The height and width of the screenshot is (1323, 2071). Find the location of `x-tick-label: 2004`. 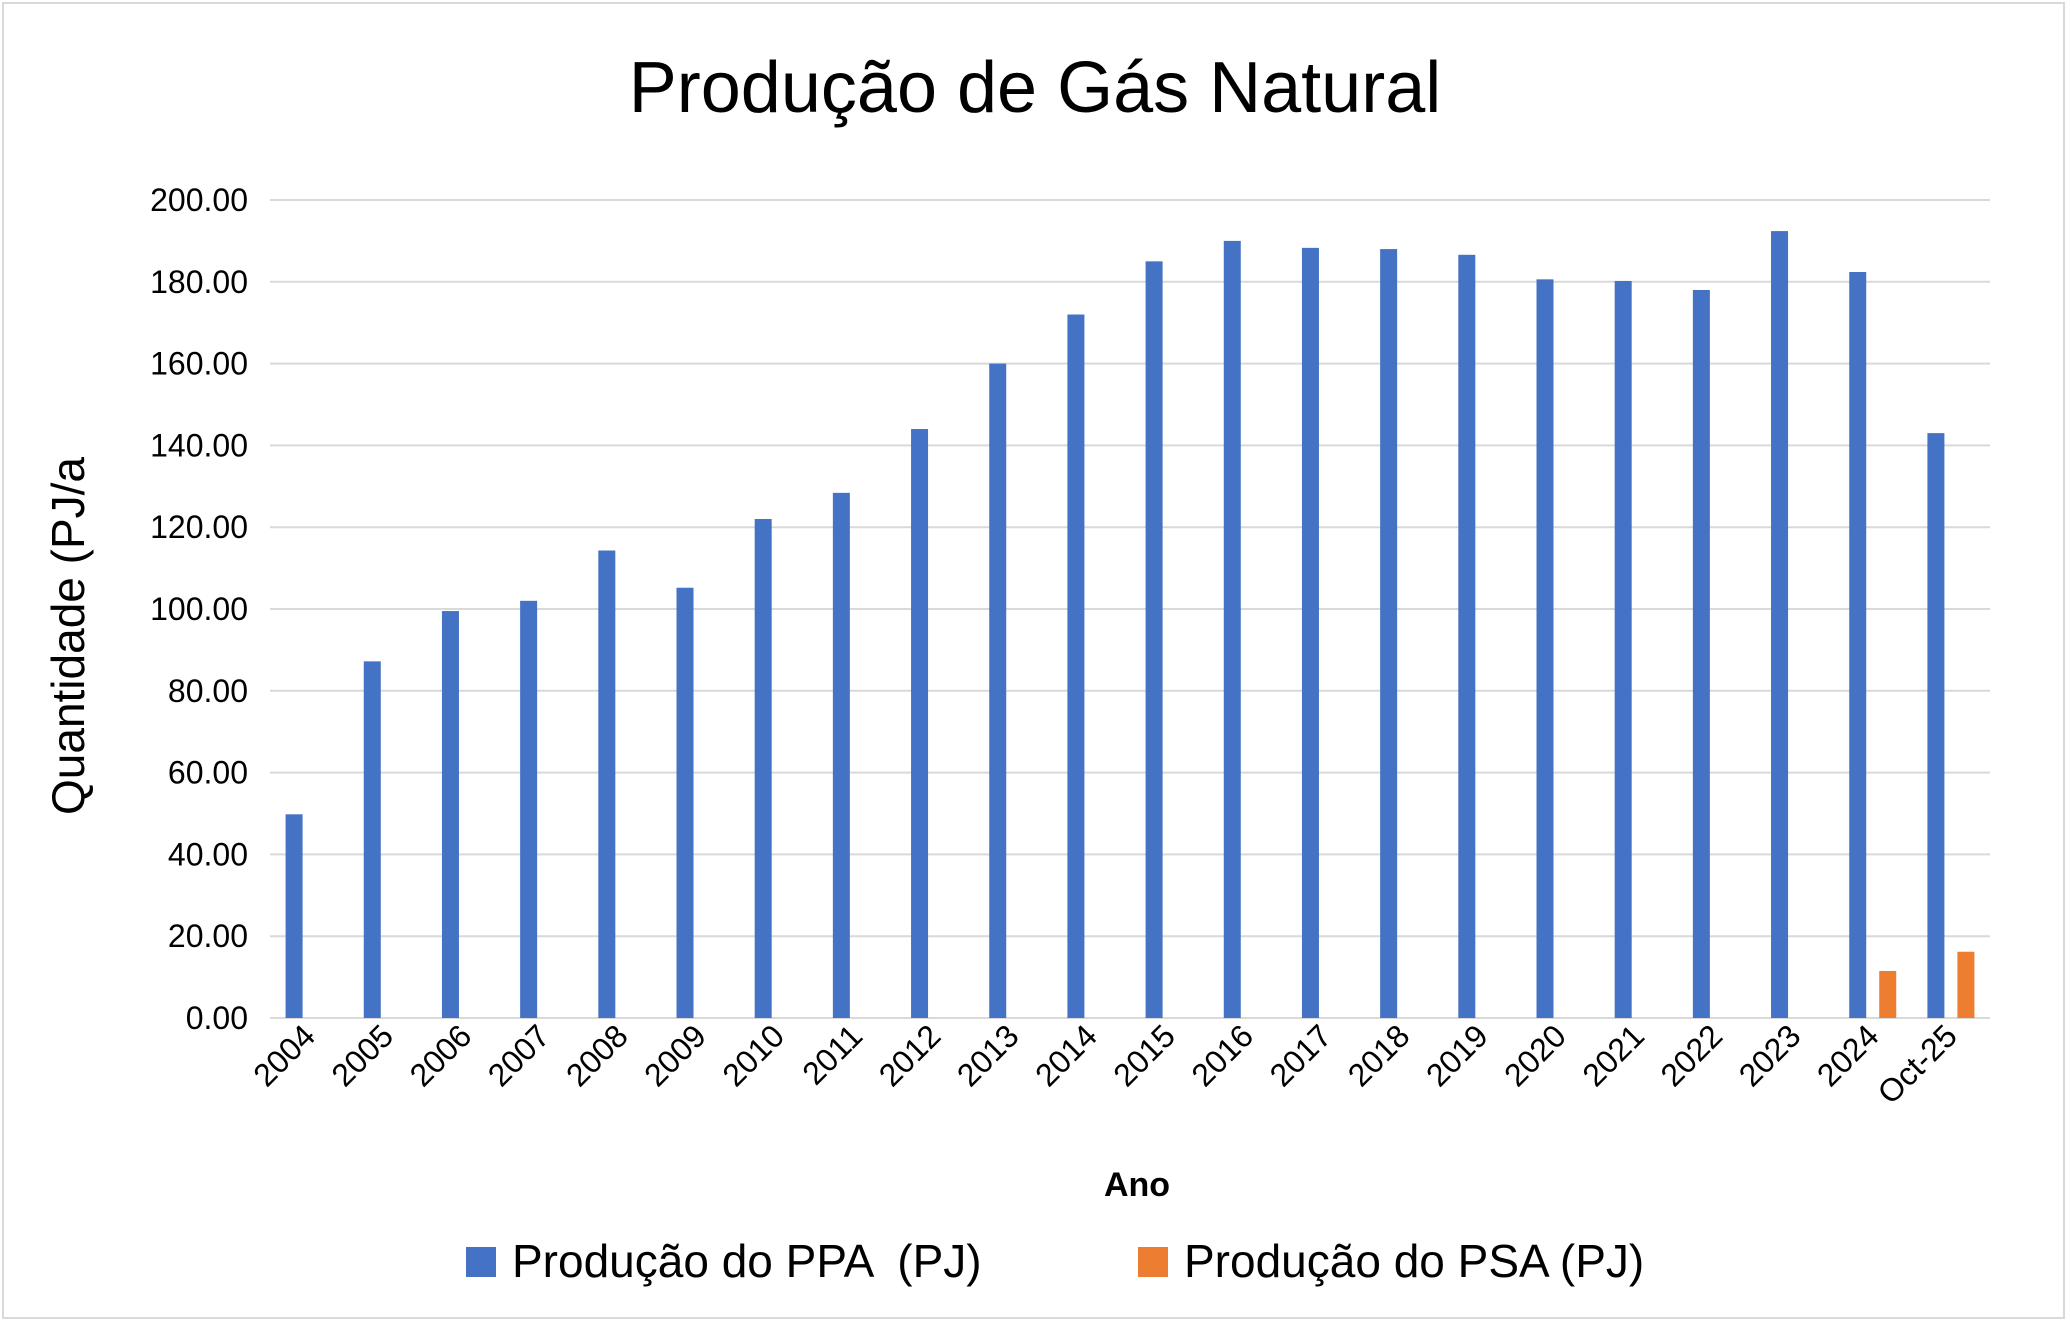

x-tick-label: 2004 is located at coordinates (284, 1055).